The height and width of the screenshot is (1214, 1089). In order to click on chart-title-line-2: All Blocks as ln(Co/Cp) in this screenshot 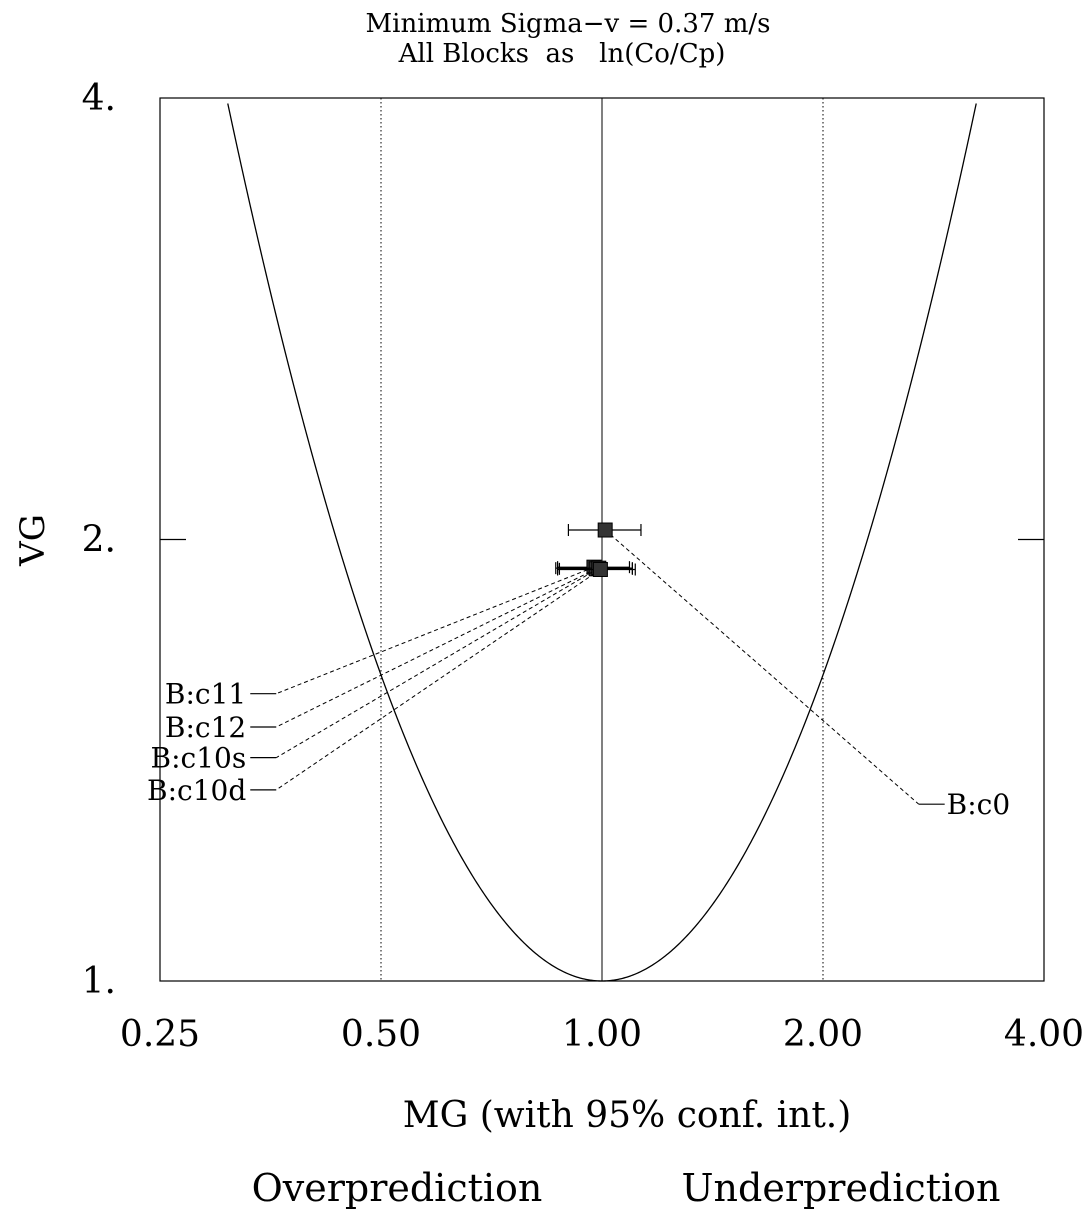, I will do `click(562, 54)`.